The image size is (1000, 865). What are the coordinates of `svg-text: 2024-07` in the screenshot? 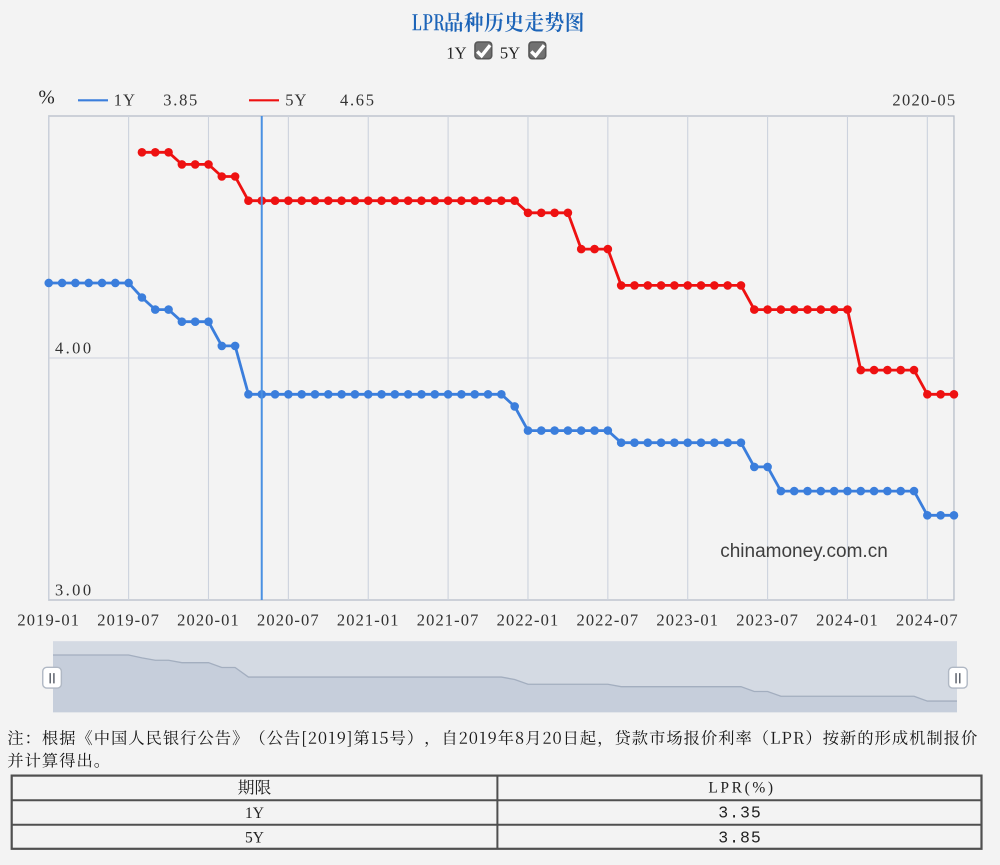 It's located at (927, 620).